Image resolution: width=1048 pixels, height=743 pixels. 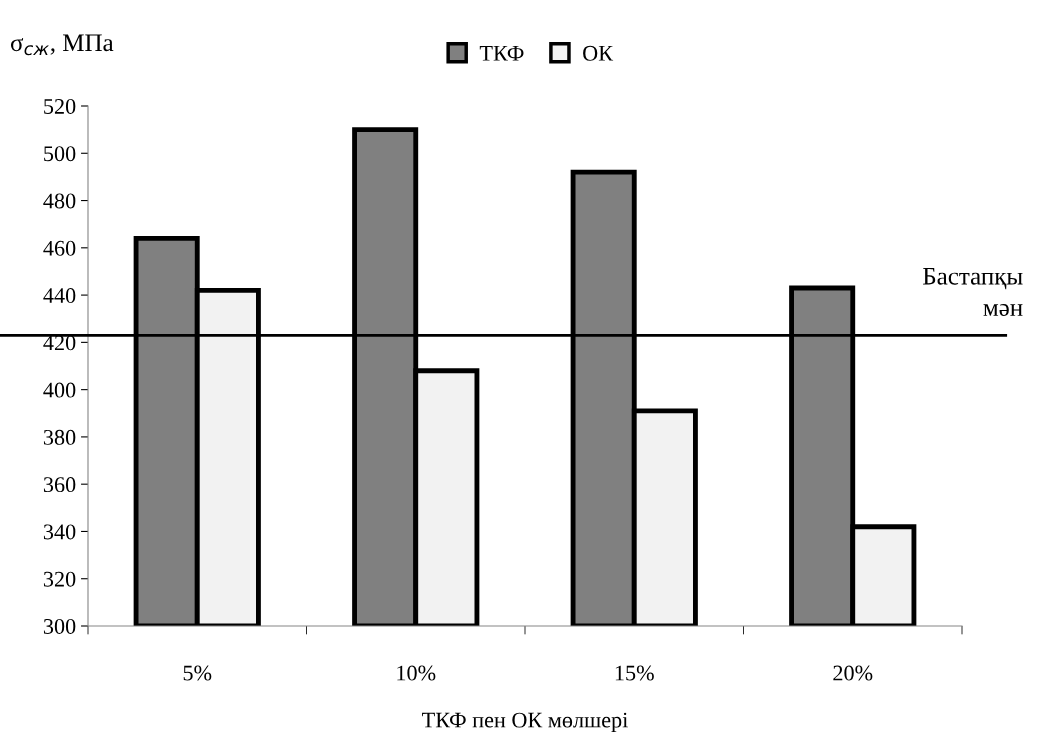 What do you see at coordinates (59, 626) in the screenshot?
I see `y-tick-label: 300` at bounding box center [59, 626].